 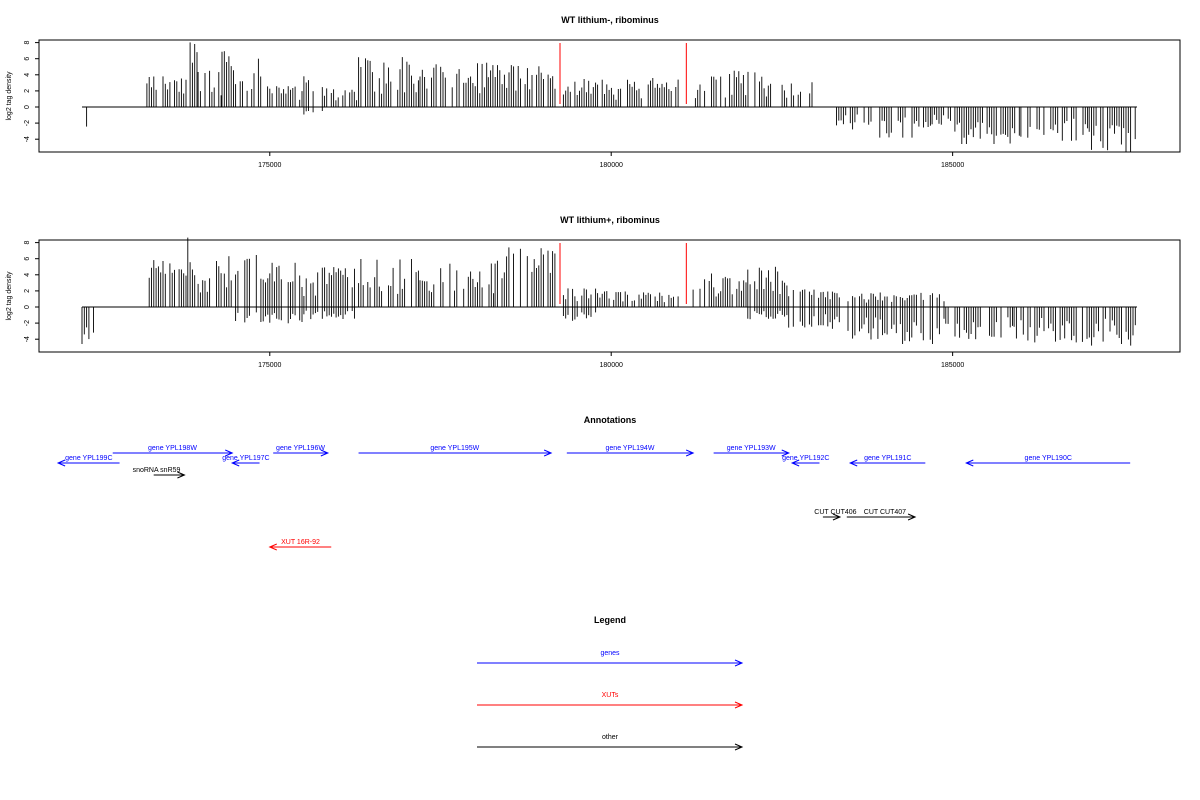 I want to click on legend-label: XUTs, so click(x=610, y=695).